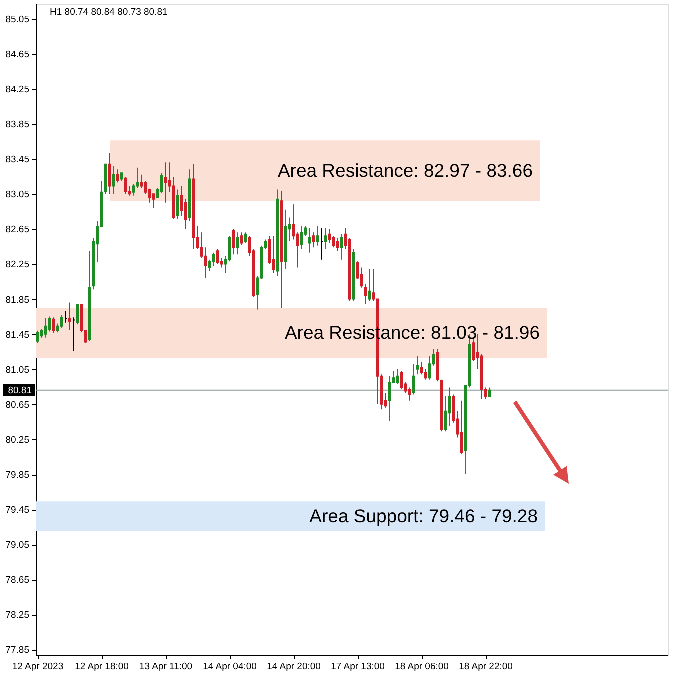 Image resolution: width=678 pixels, height=678 pixels. Describe the element at coordinates (38, 667) in the screenshot. I see `x-tick-label: 12 Apr 2023` at that location.